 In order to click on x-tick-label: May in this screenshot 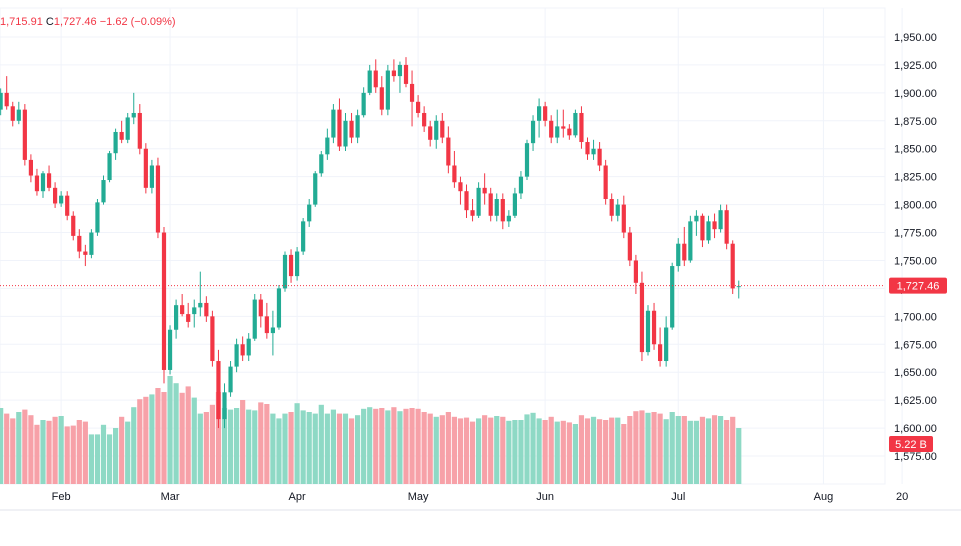, I will do `click(418, 497)`.